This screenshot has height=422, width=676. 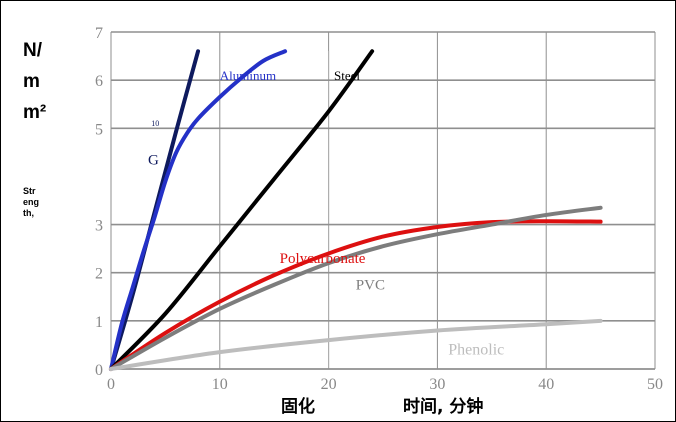 I want to click on y-tick-label: 3, so click(x=99, y=226).